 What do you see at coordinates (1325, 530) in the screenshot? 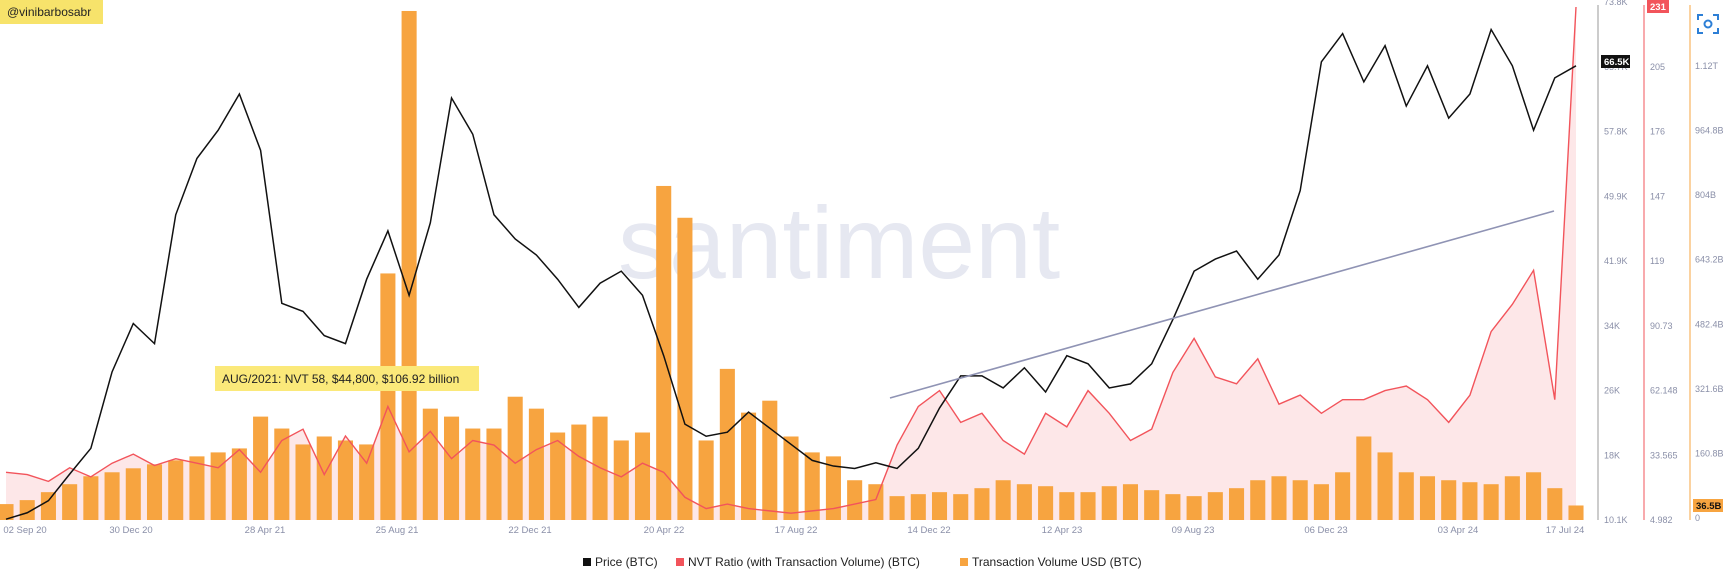
I see `x-tick-label: 06 Dec 23` at bounding box center [1325, 530].